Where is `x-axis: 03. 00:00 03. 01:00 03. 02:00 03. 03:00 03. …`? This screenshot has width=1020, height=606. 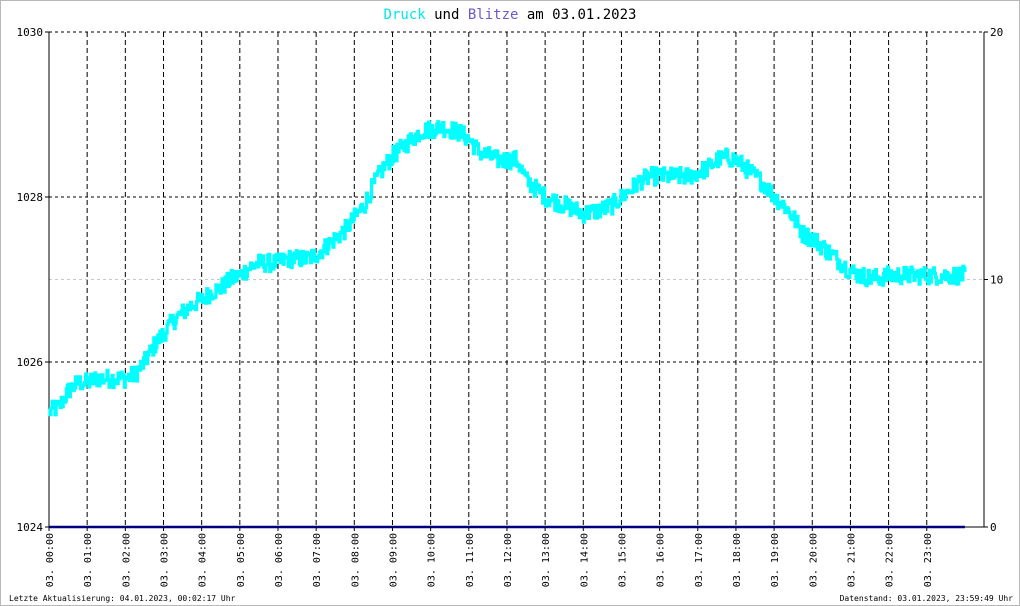 x-axis: 03. 00:00 03. 01:00 03. 02:00 03. 03:00 03. … is located at coordinates (489, 557).